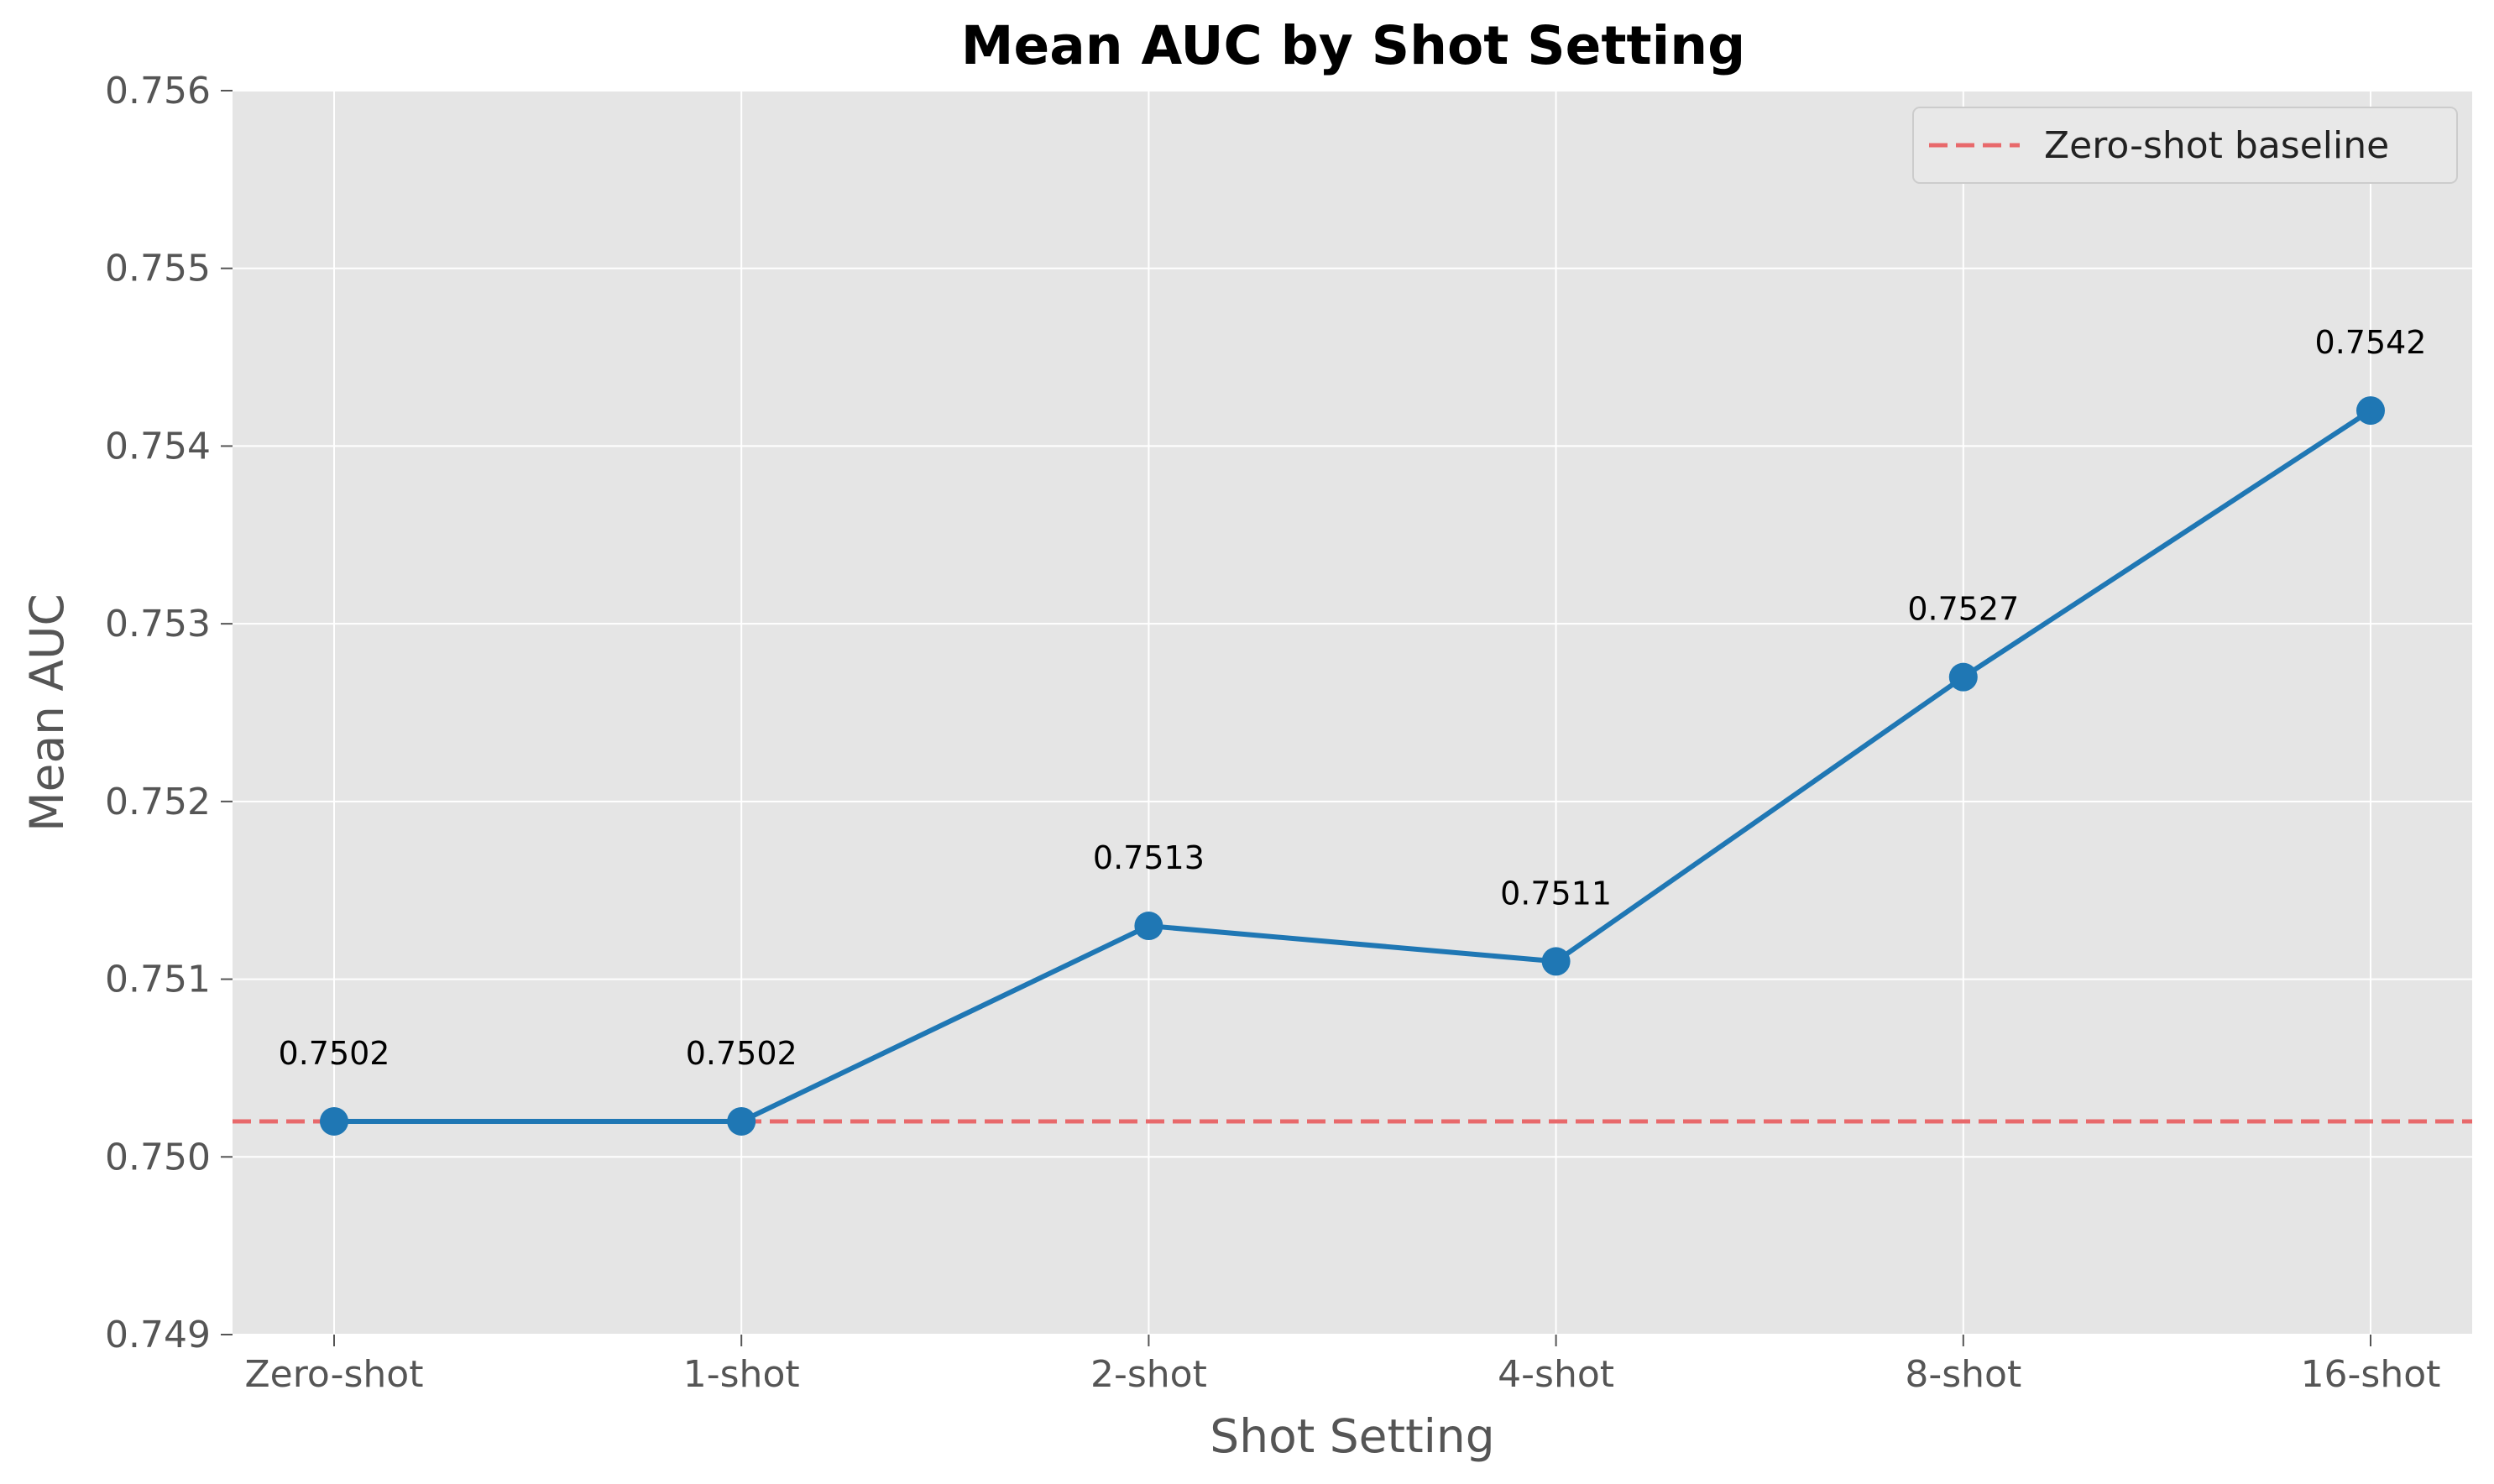  I want to click on legend-baseline-label: Zero-shot baseline, so click(2216, 145).